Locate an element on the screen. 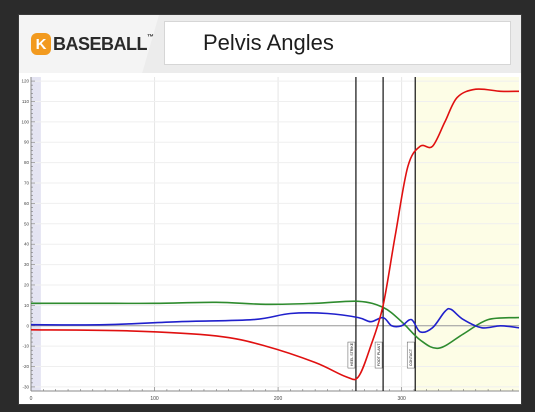 This screenshot has width=535, height=412. y-tick-label: 100 is located at coordinates (25, 121).